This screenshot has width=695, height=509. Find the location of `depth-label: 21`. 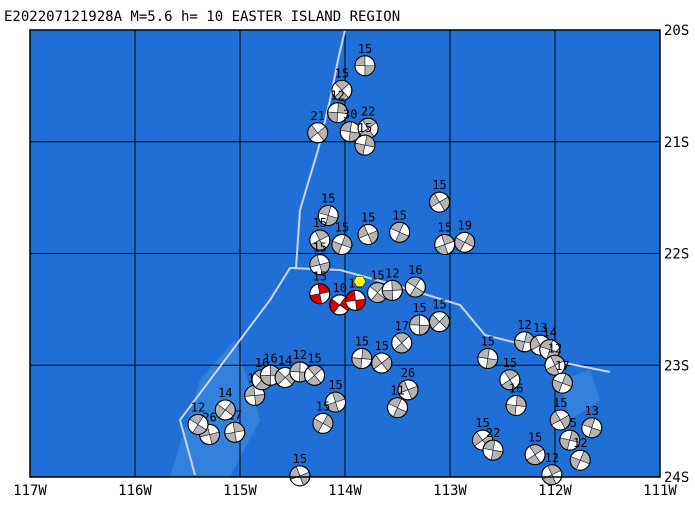

depth-label: 21 is located at coordinates (317, 116).